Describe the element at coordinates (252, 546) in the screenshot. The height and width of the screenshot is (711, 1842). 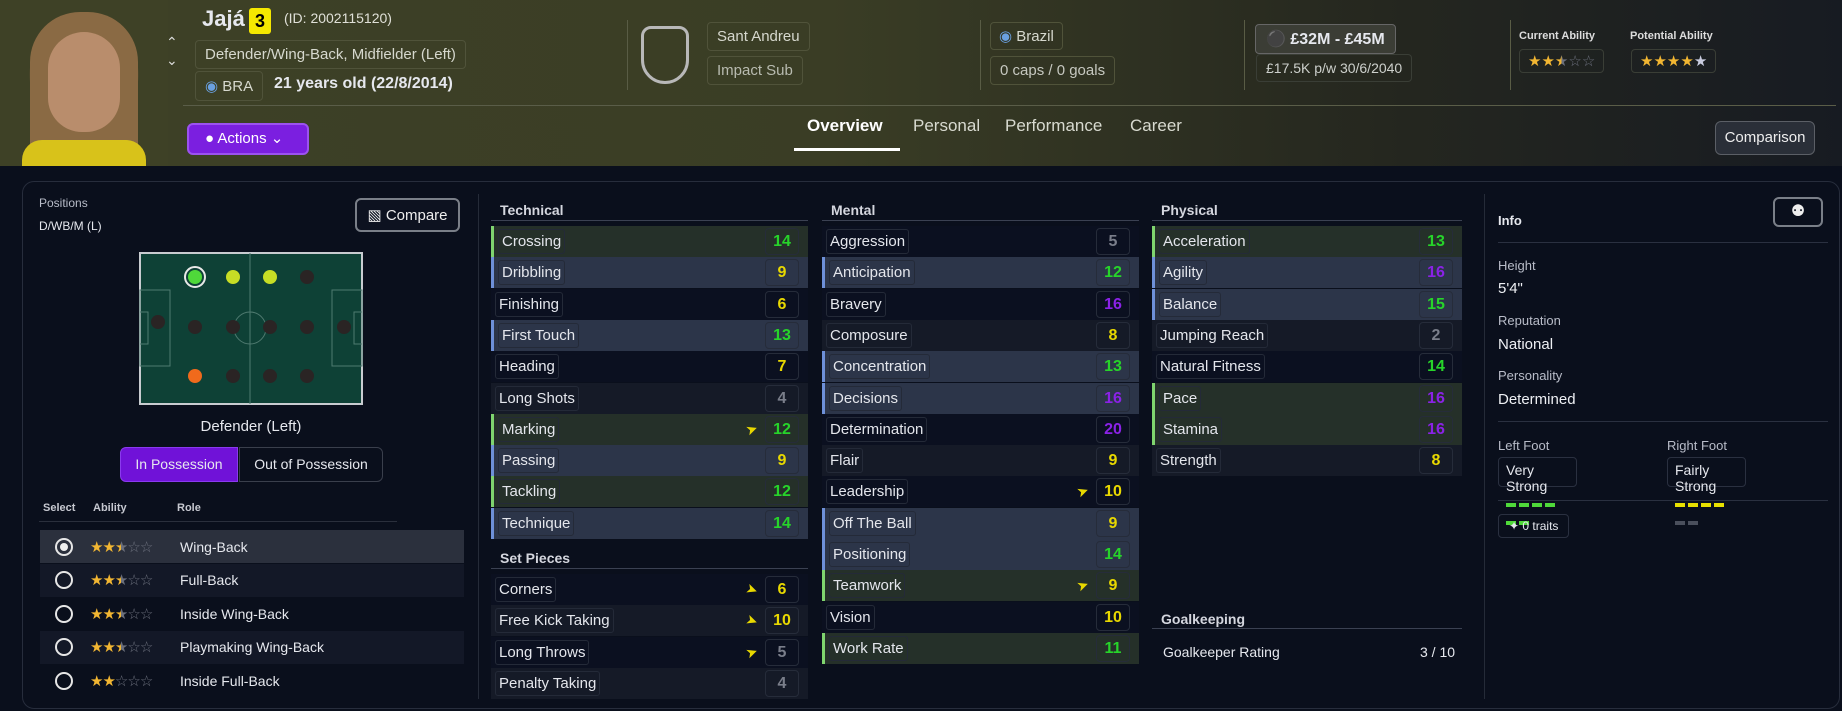
I see `role-row: ★★★☆☆ Wing-Back` at that location.